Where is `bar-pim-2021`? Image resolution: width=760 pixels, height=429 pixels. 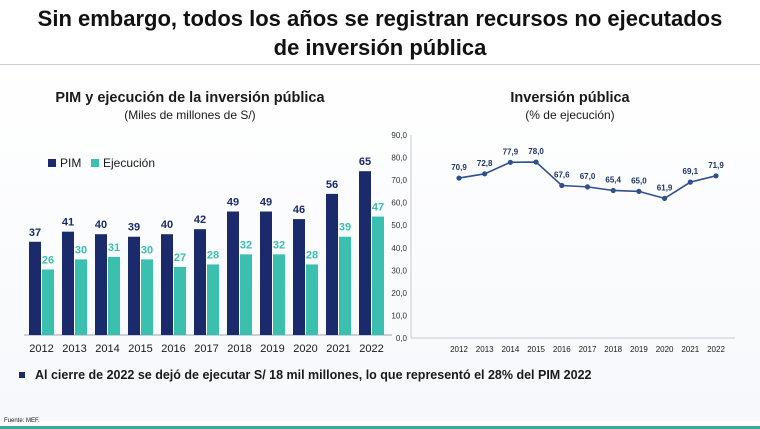 bar-pim-2021 is located at coordinates (332, 264).